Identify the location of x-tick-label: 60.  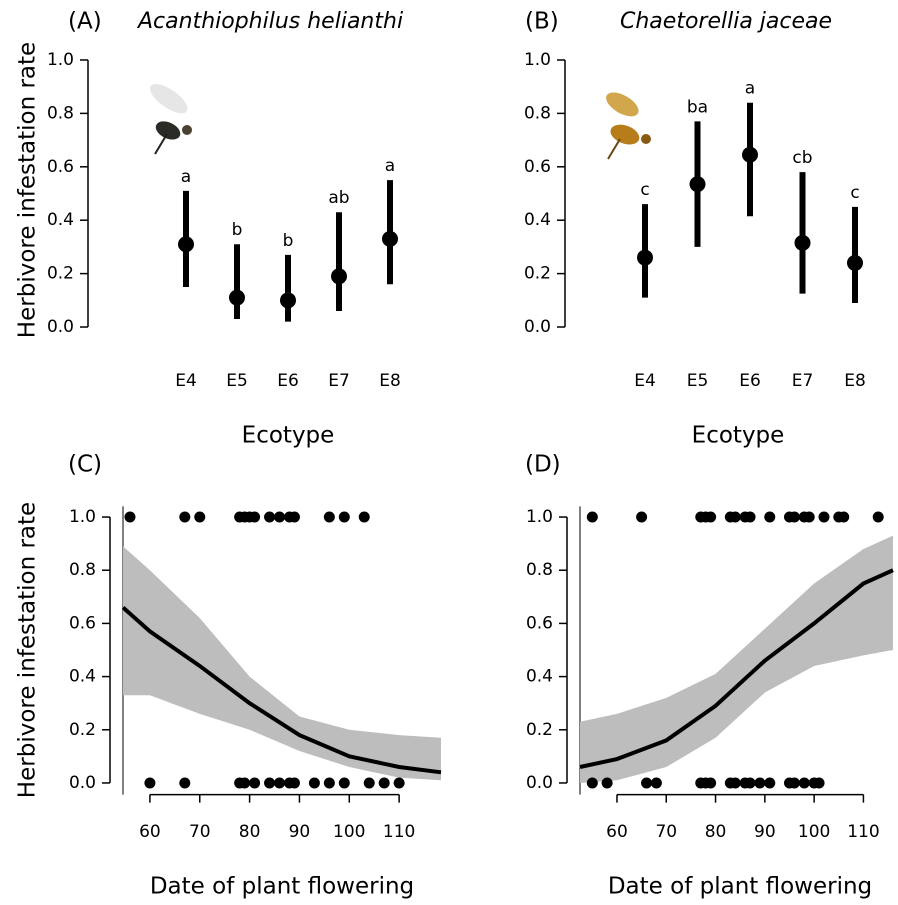
(150, 832).